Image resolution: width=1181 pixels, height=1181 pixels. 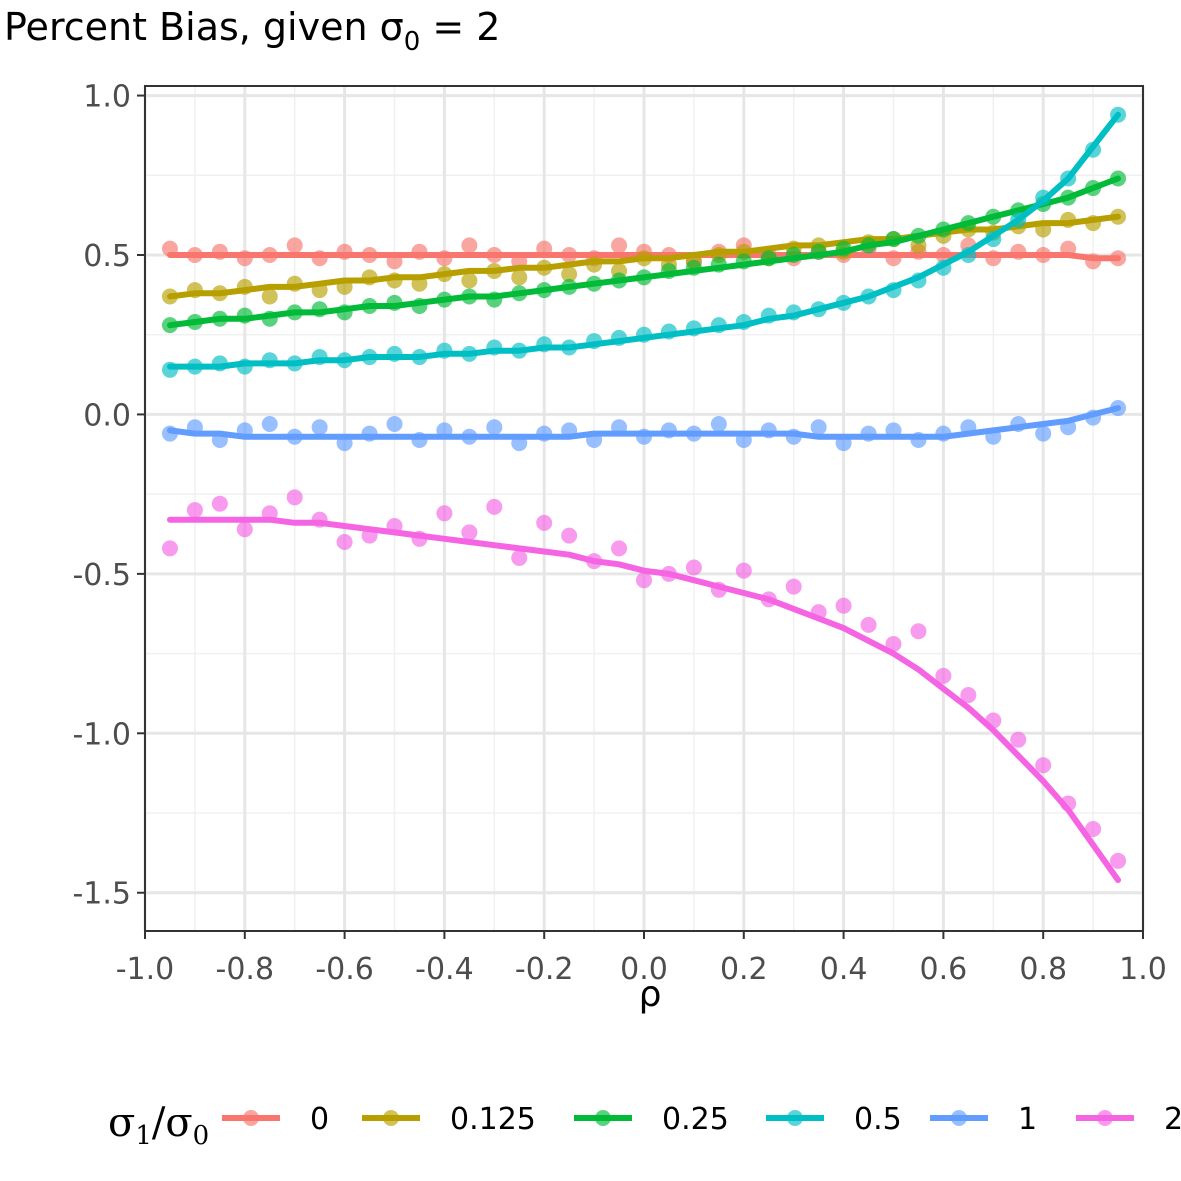 I want to click on y-axis: 1.0 0.5 0.0 -0.5 -1.0 -1.5, so click(x=108, y=496).